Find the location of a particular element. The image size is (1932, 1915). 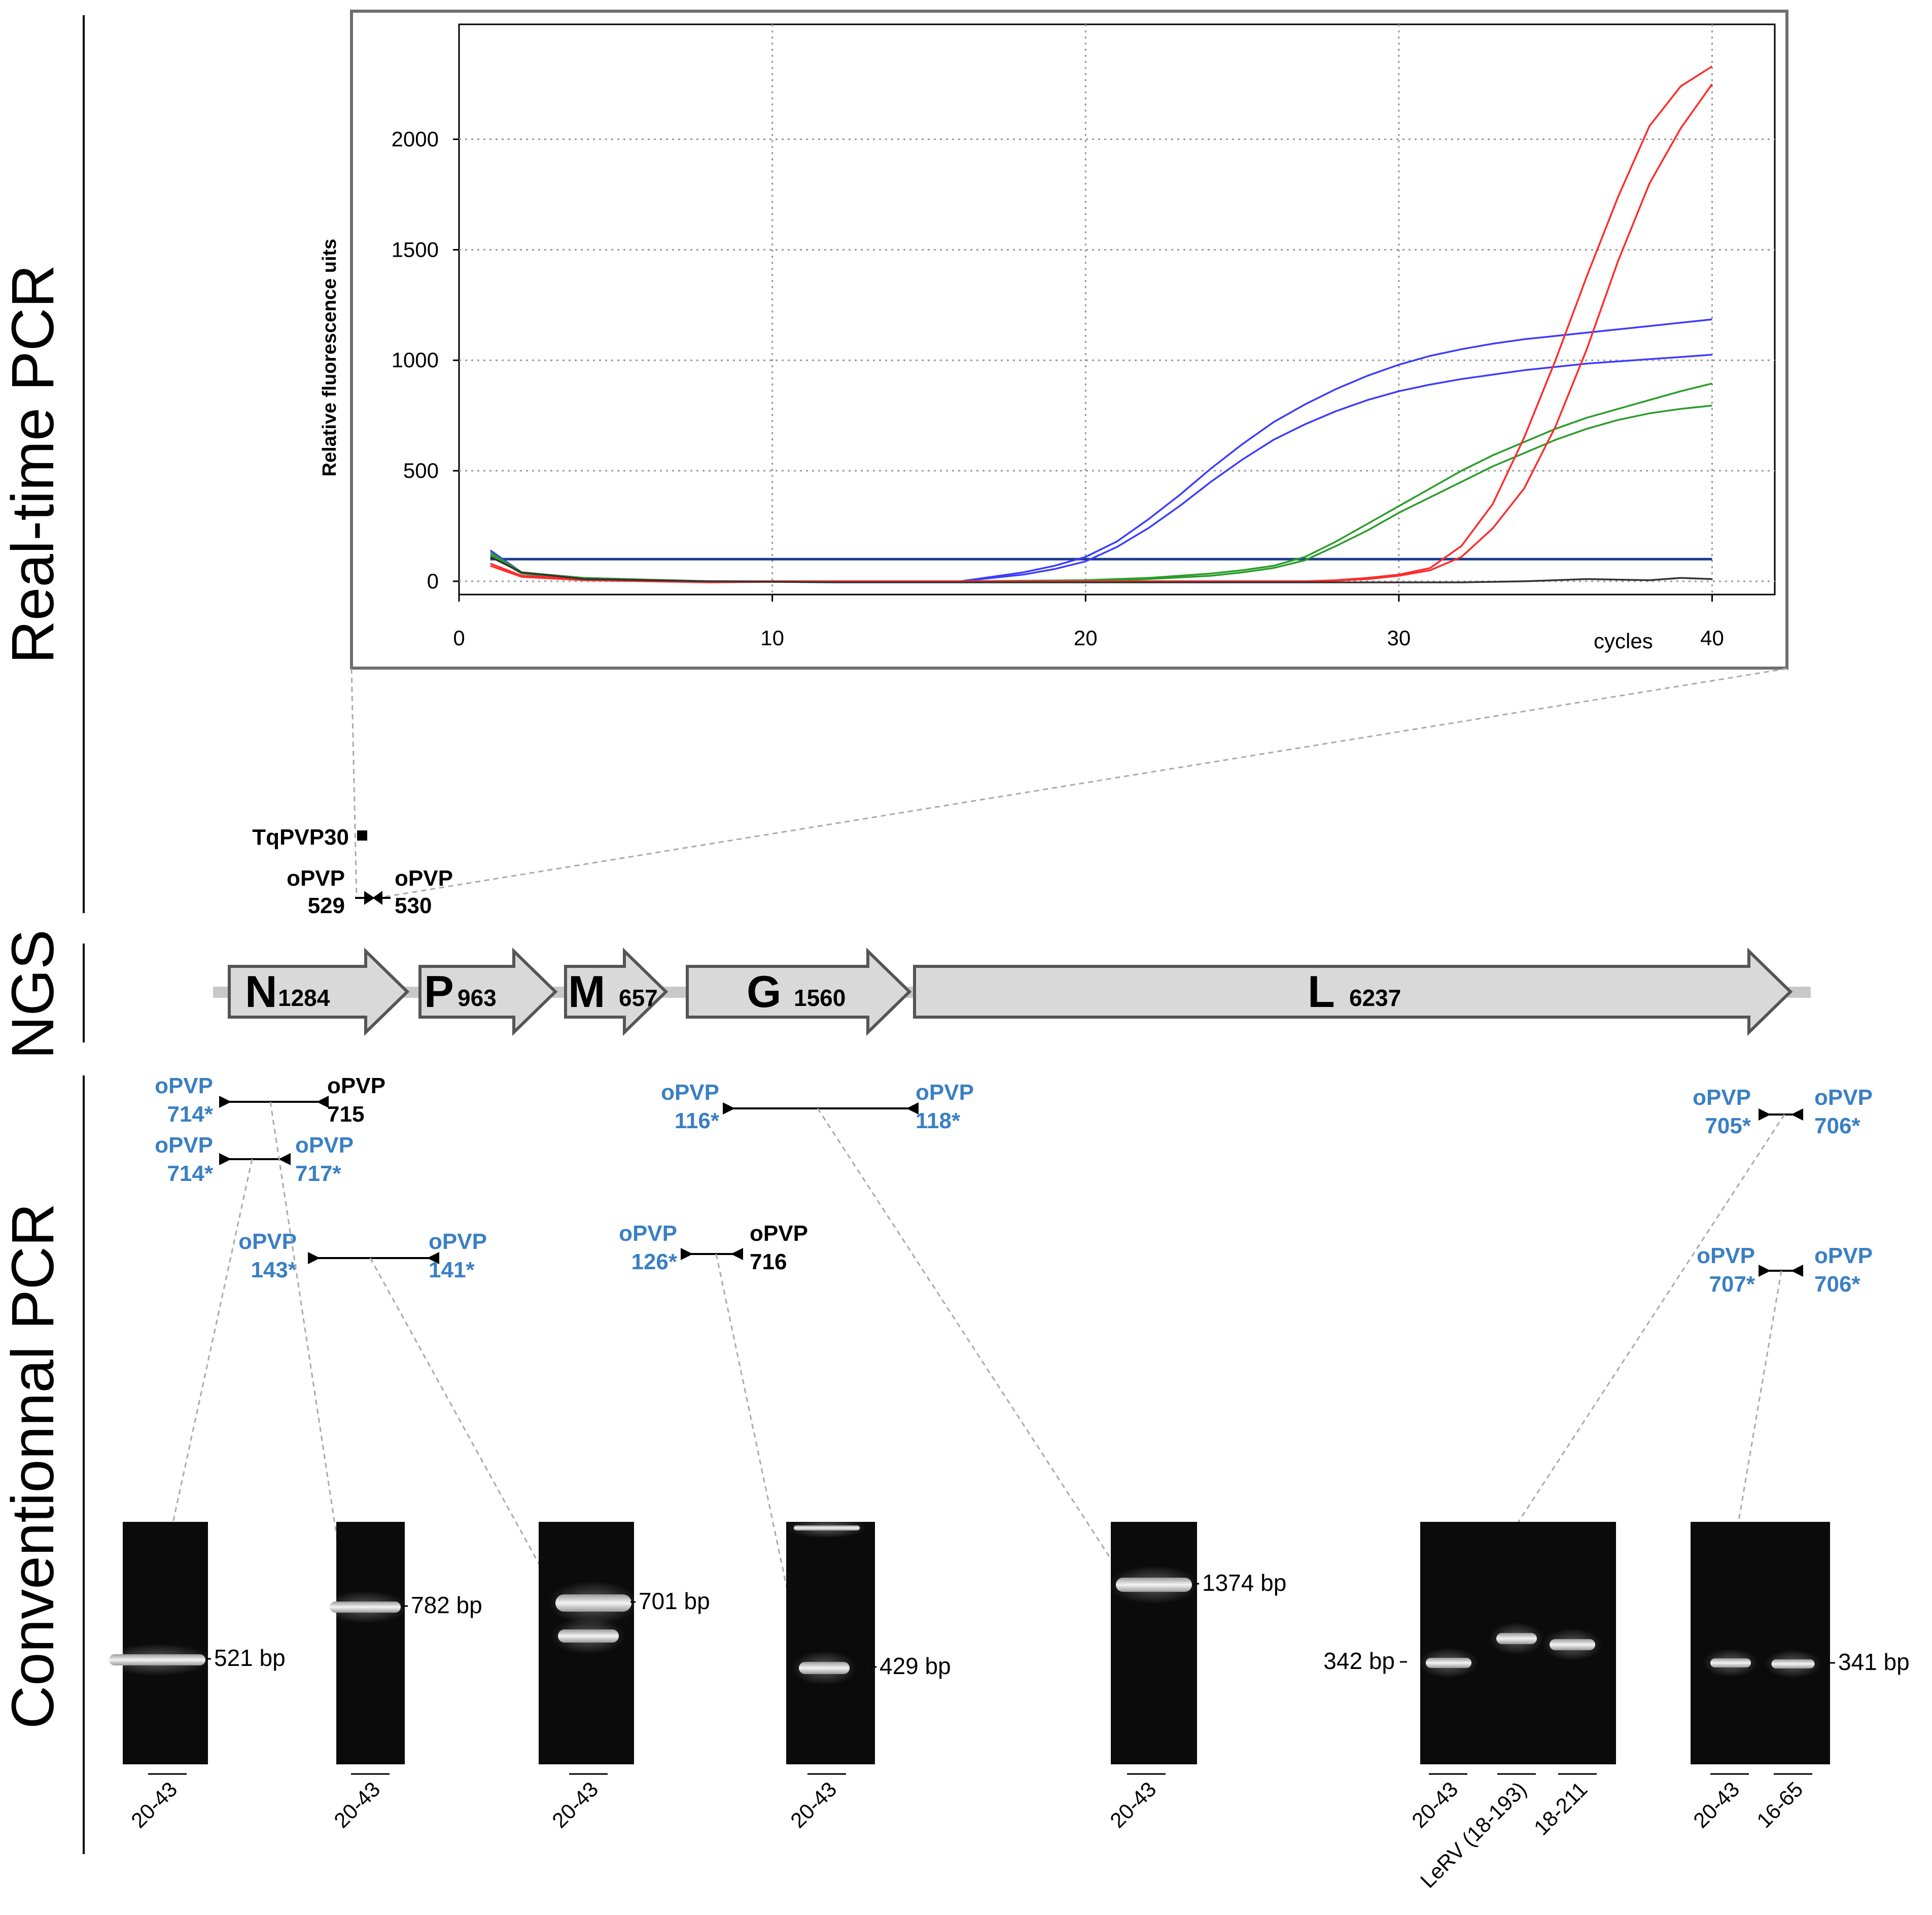

primer-pair: oPVP 714* oPVP 717* is located at coordinates (254, 1159).